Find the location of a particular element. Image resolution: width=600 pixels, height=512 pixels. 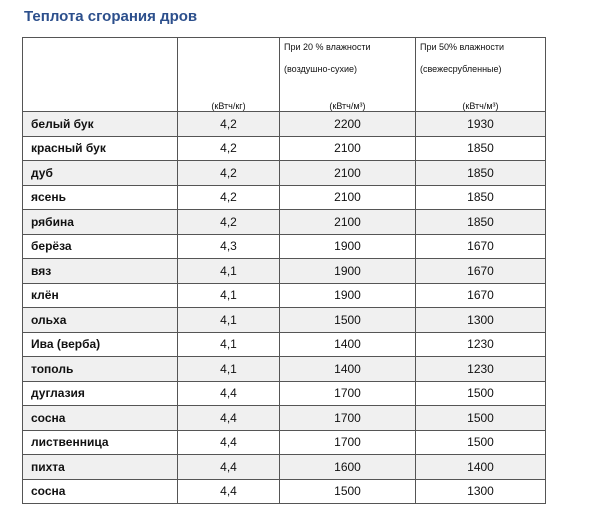

wood-name: ясень is located at coordinates (100, 197).